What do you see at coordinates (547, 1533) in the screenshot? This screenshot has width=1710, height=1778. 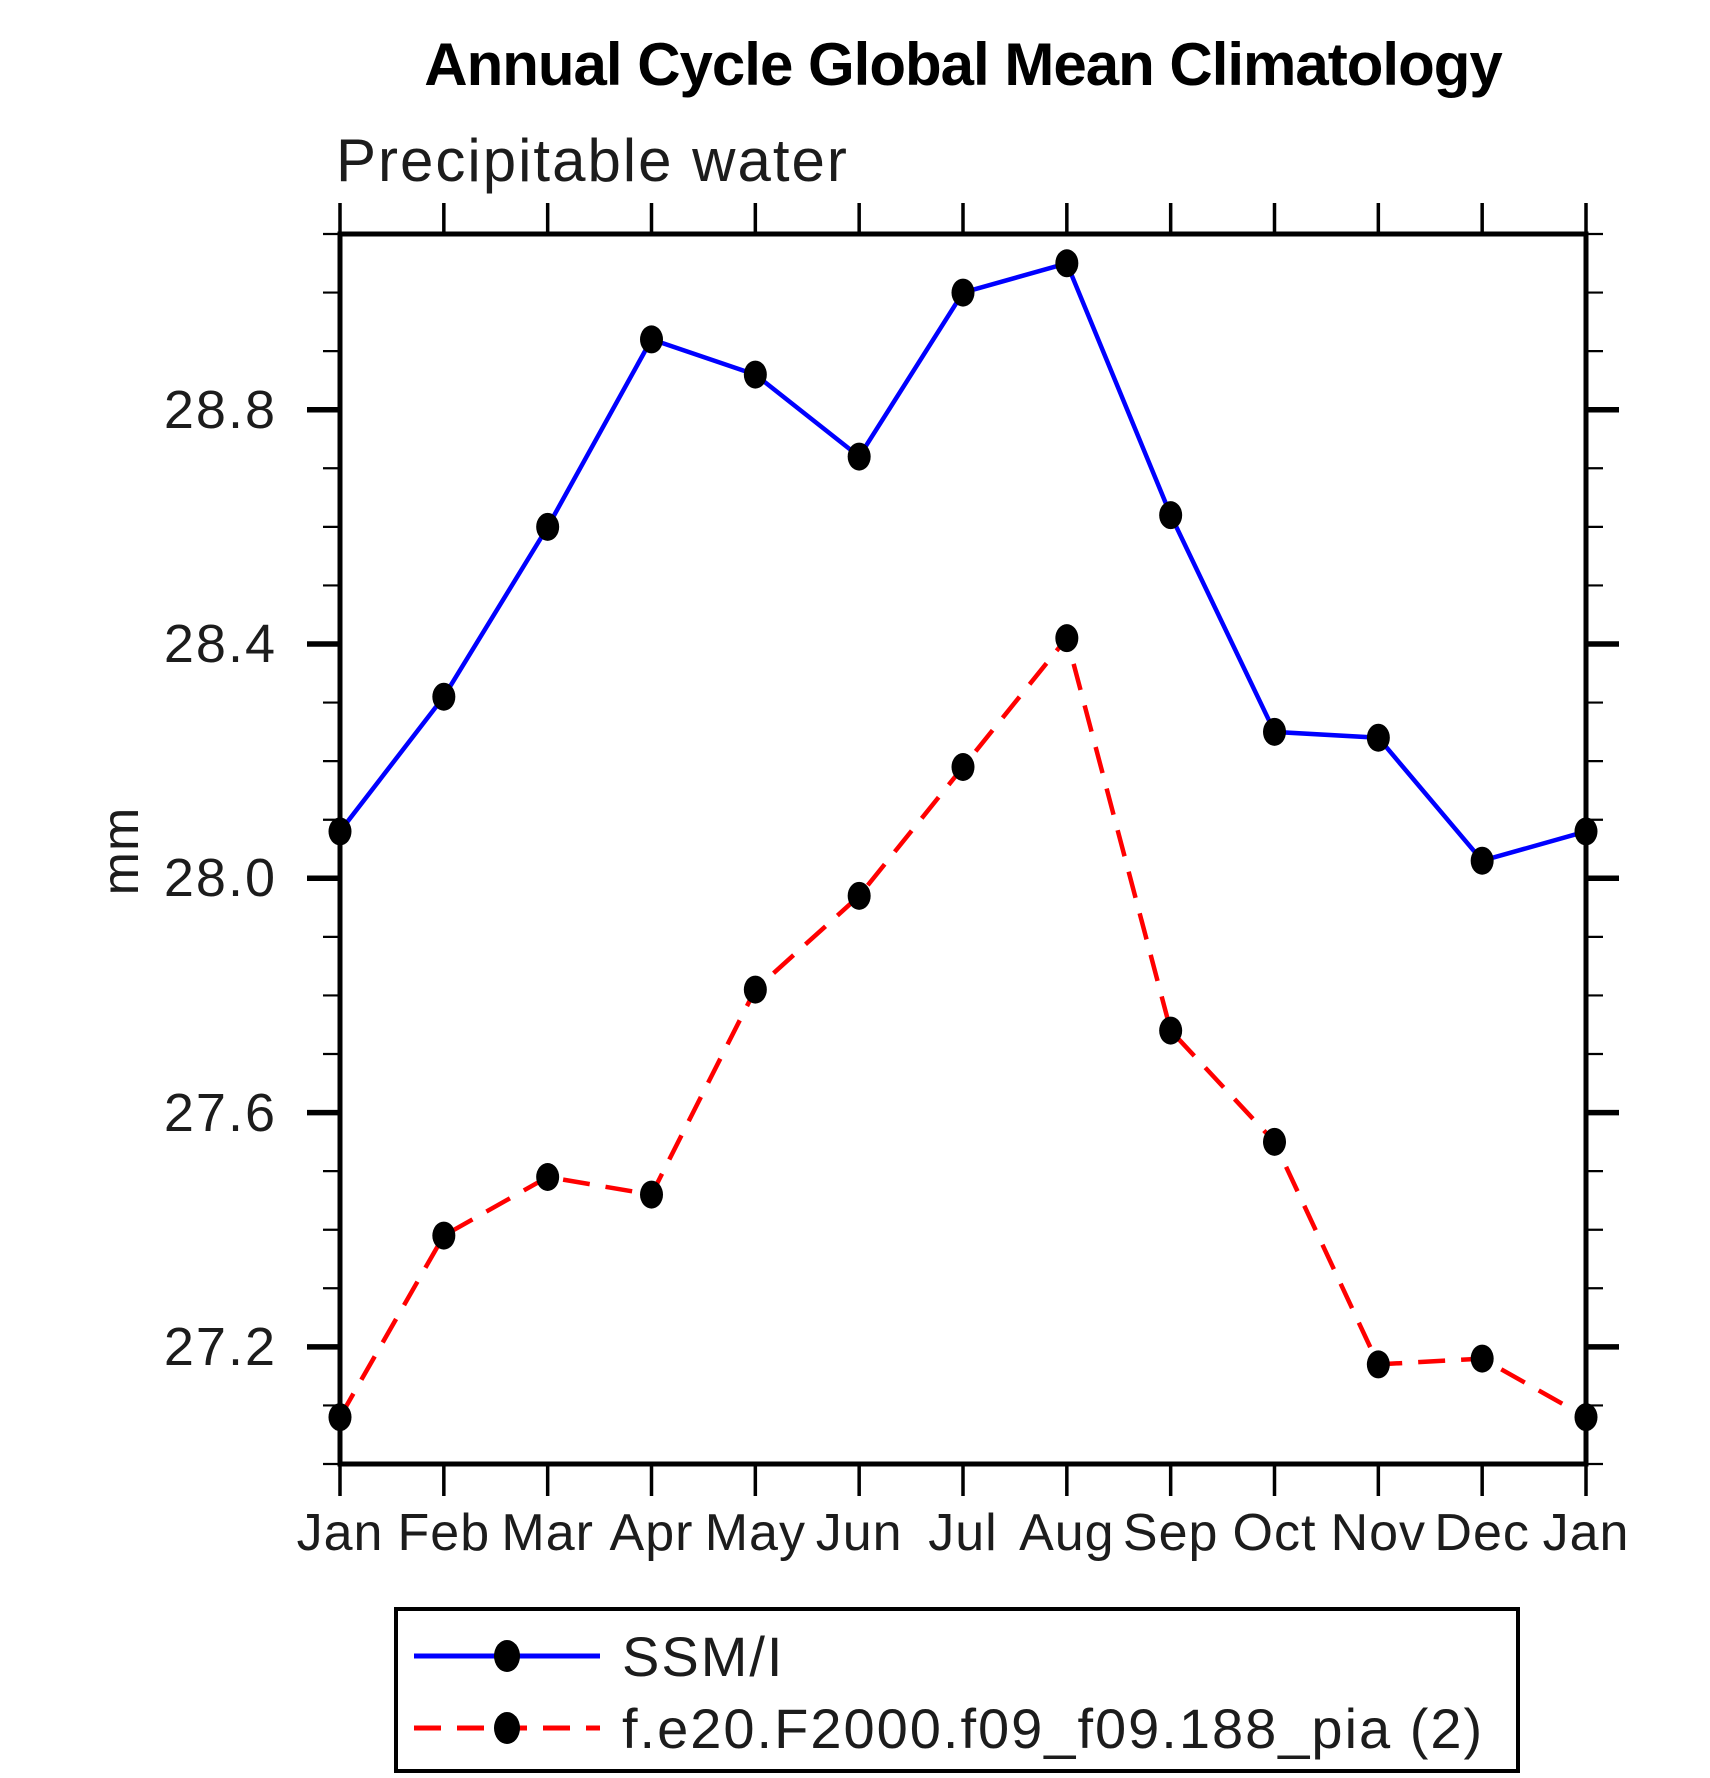 I see `x-tick-label: Mar` at bounding box center [547, 1533].